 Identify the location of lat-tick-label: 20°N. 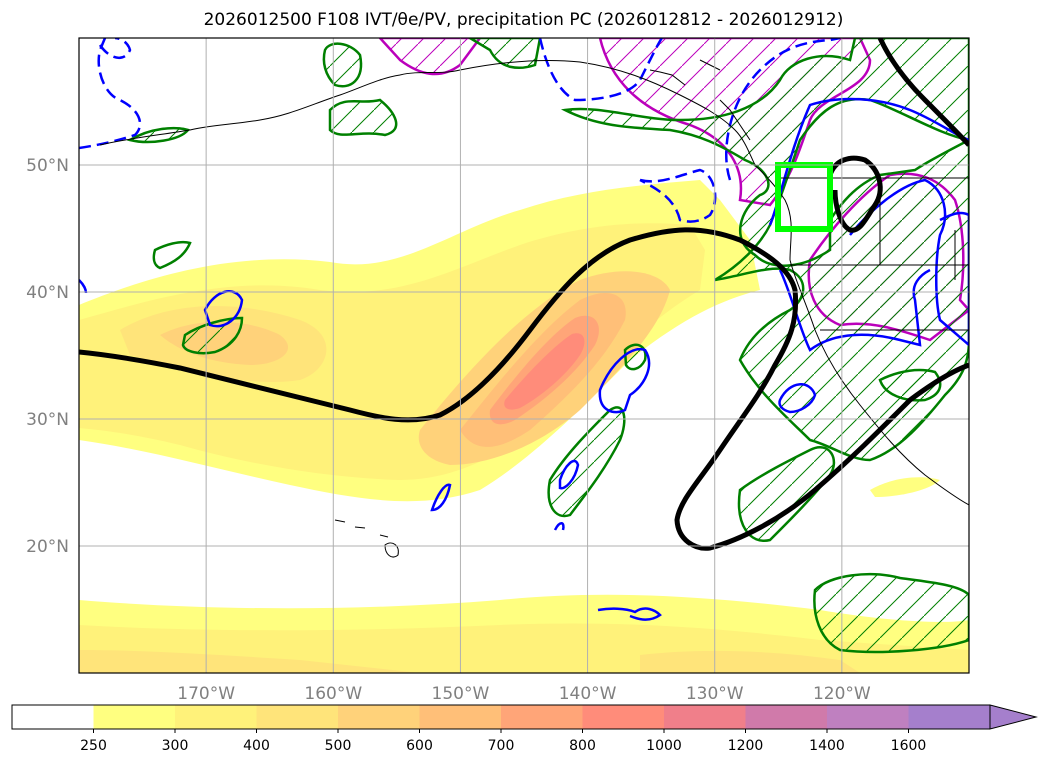
(47, 547).